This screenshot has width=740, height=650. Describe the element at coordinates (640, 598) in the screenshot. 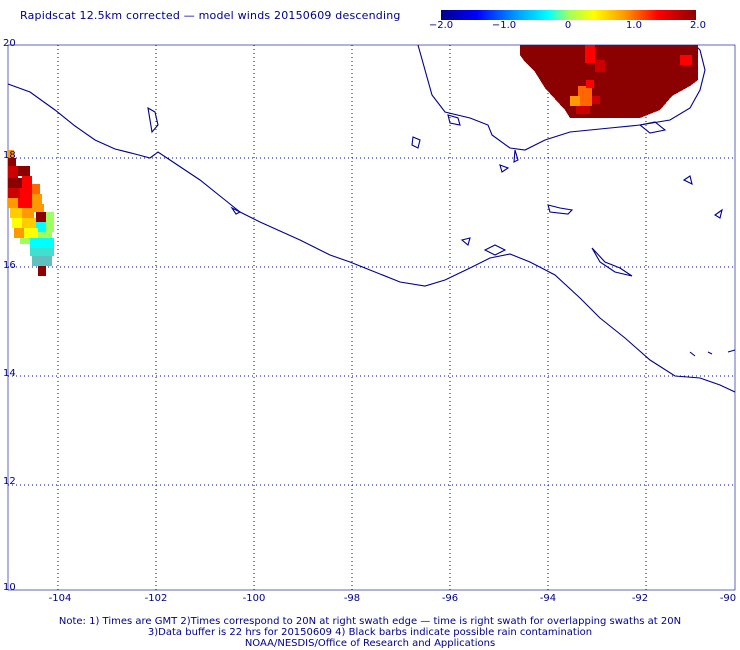

I see `lon-label: -92` at that location.